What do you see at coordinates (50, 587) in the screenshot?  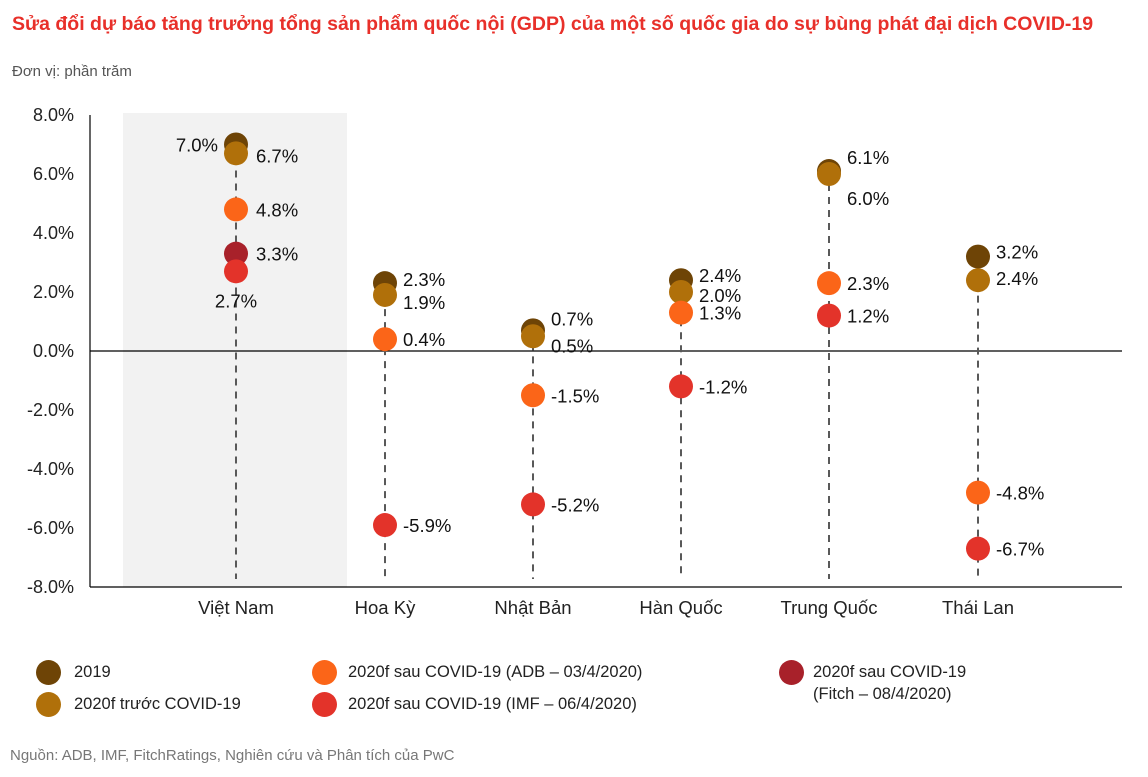 I see `y-tick-label: -8.0%` at bounding box center [50, 587].